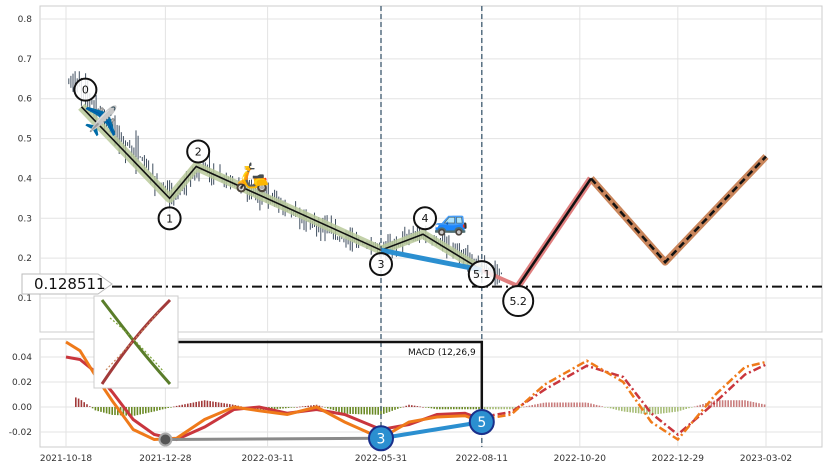  I want to click on x-tick-label: 2022-05-31, so click(381, 459).